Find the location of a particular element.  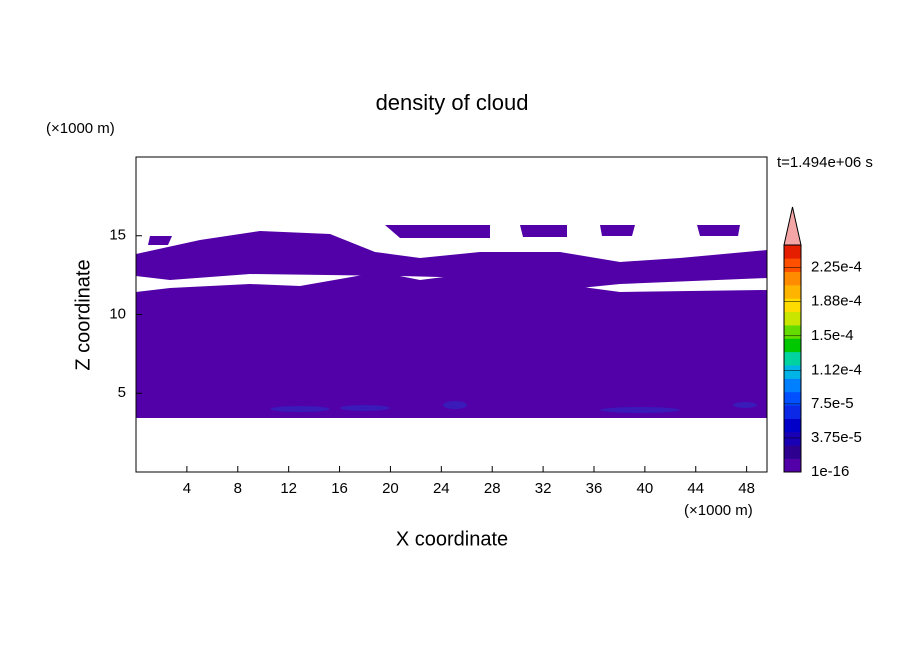

x-axis-label: X coordinate is located at coordinates (452, 539).